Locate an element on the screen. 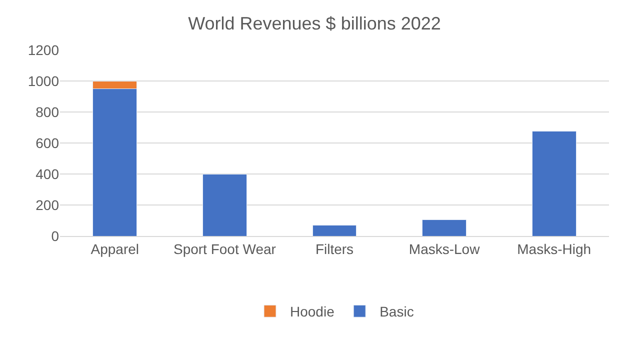 This screenshot has width=629, height=339. x-tick-label: Apparel is located at coordinates (115, 248).